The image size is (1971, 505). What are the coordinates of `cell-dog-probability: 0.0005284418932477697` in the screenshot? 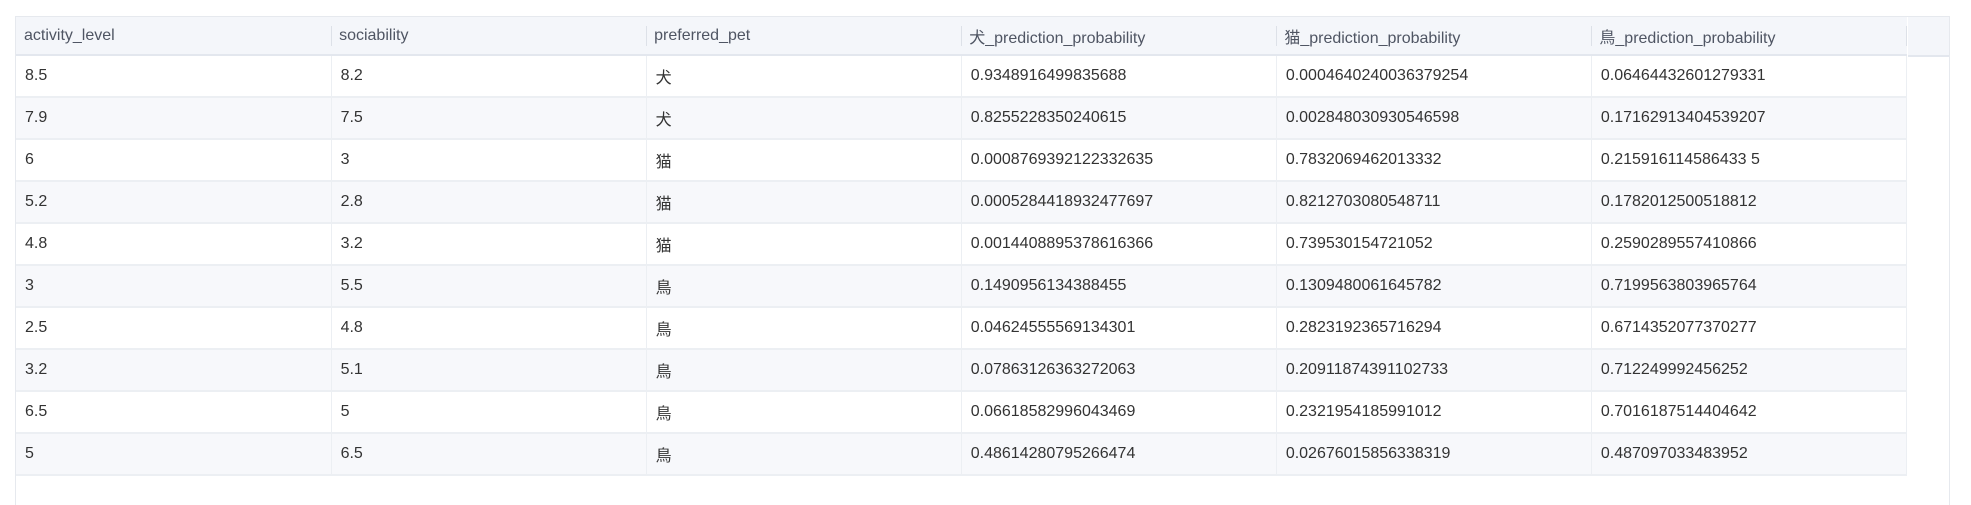 It's located at (1118, 202).